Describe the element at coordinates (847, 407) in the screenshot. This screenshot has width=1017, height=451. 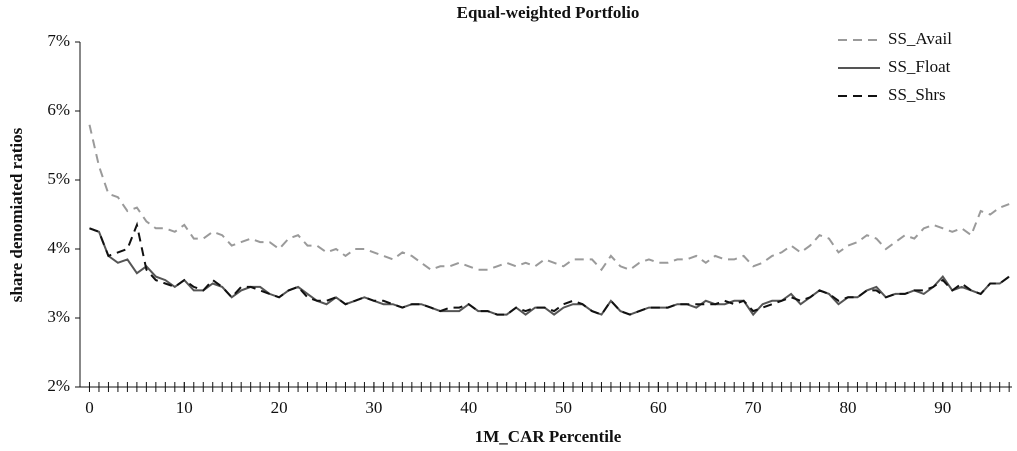
I see `x-tick-label: 80` at that location.